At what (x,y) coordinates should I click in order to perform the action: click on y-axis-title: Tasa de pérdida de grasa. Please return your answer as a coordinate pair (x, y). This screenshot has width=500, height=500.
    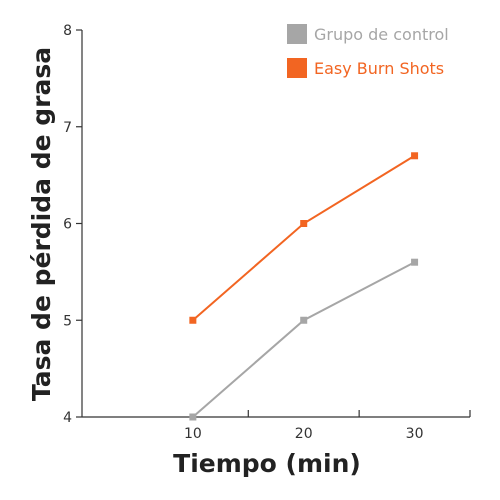
    Looking at the image, I should click on (41, 224).